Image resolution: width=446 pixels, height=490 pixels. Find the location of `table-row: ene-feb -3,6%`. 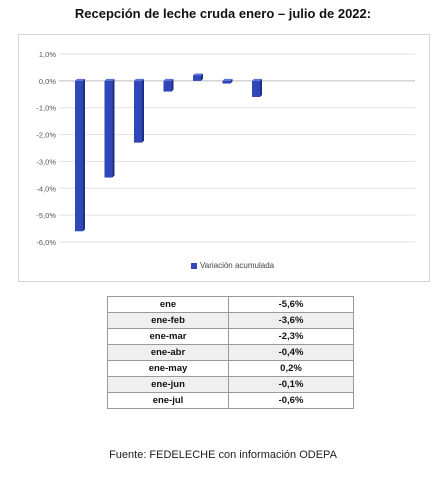

table-row: ene-feb -3,6% is located at coordinates (230, 320).